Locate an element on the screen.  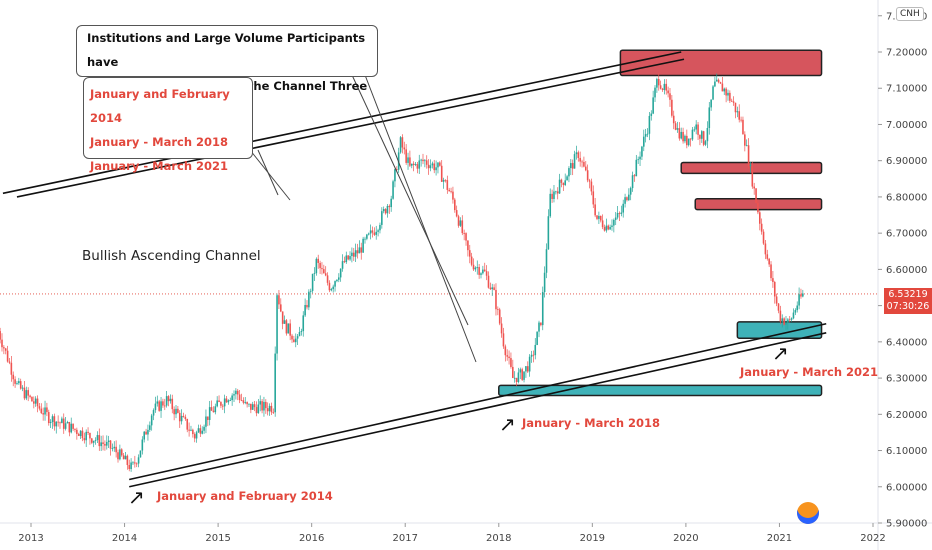
symbol-badge: CNH is located at coordinates (910, 14).